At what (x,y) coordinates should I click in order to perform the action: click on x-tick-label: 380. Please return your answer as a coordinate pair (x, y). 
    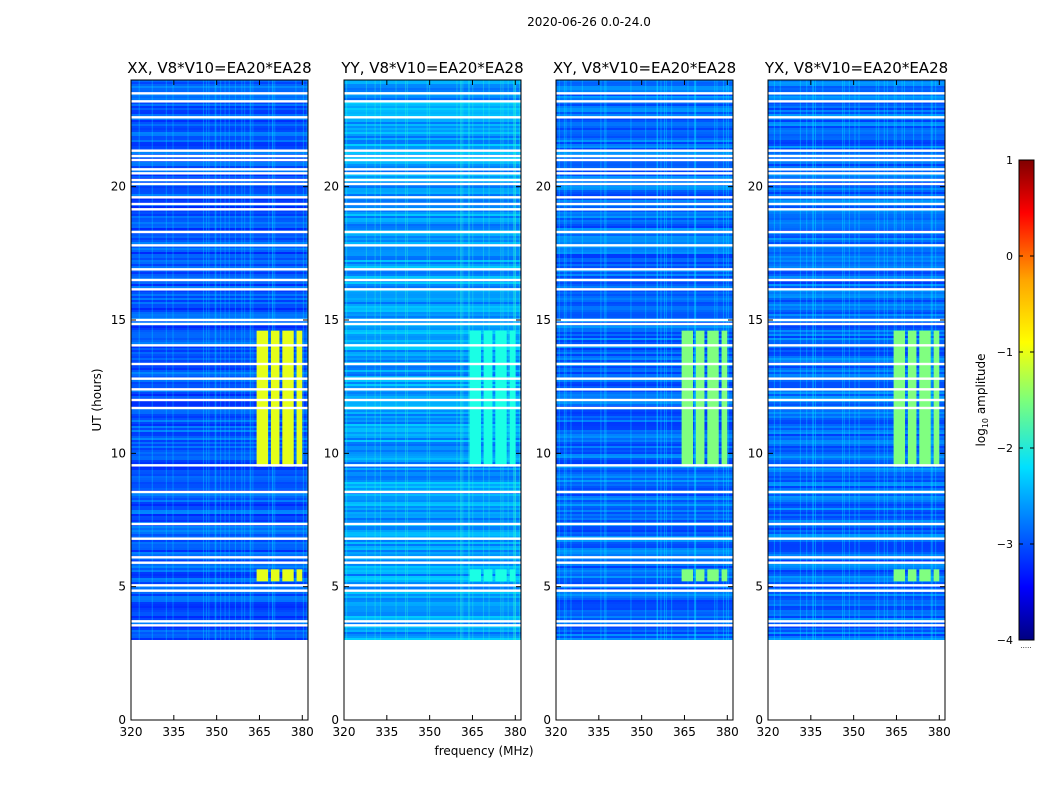
    Looking at the image, I should click on (302, 732).